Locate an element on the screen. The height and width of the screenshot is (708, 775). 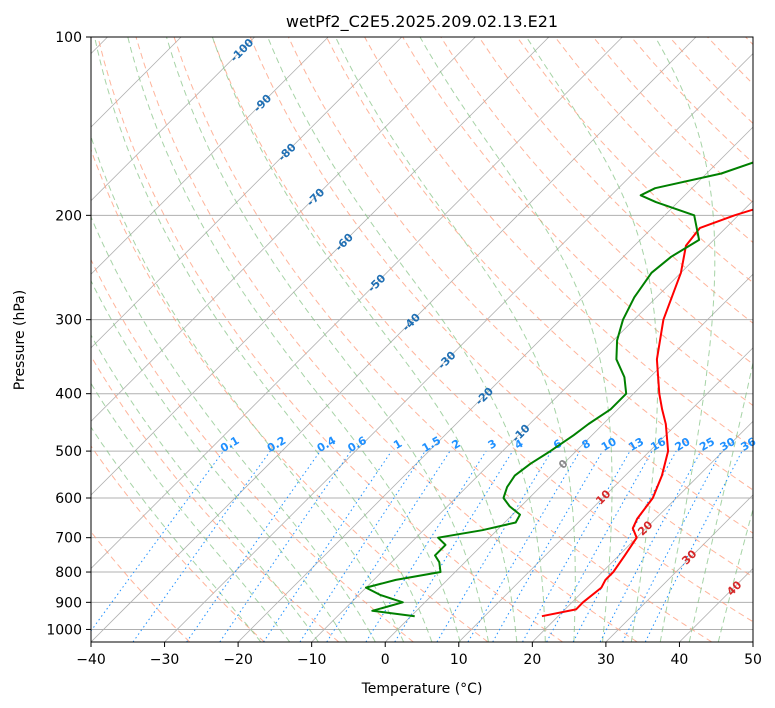
x-tick-label: 50 is located at coordinates (753, 660).